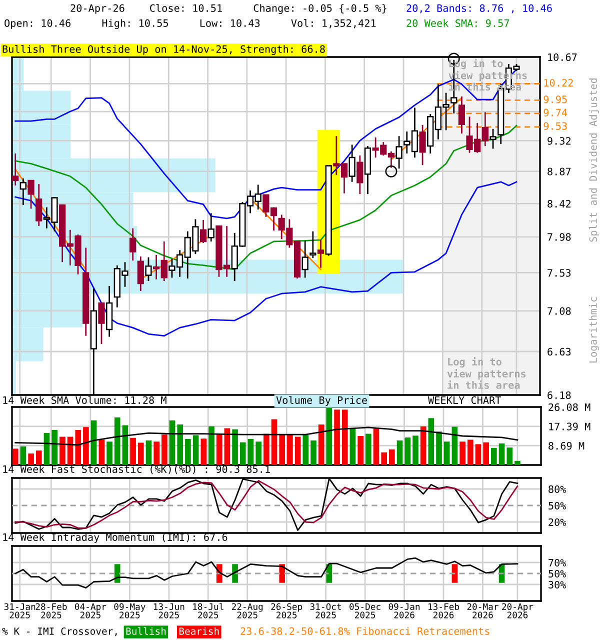 The height and width of the screenshot is (640, 600). I want to click on y-tick-label: 70%, so click(557, 562).